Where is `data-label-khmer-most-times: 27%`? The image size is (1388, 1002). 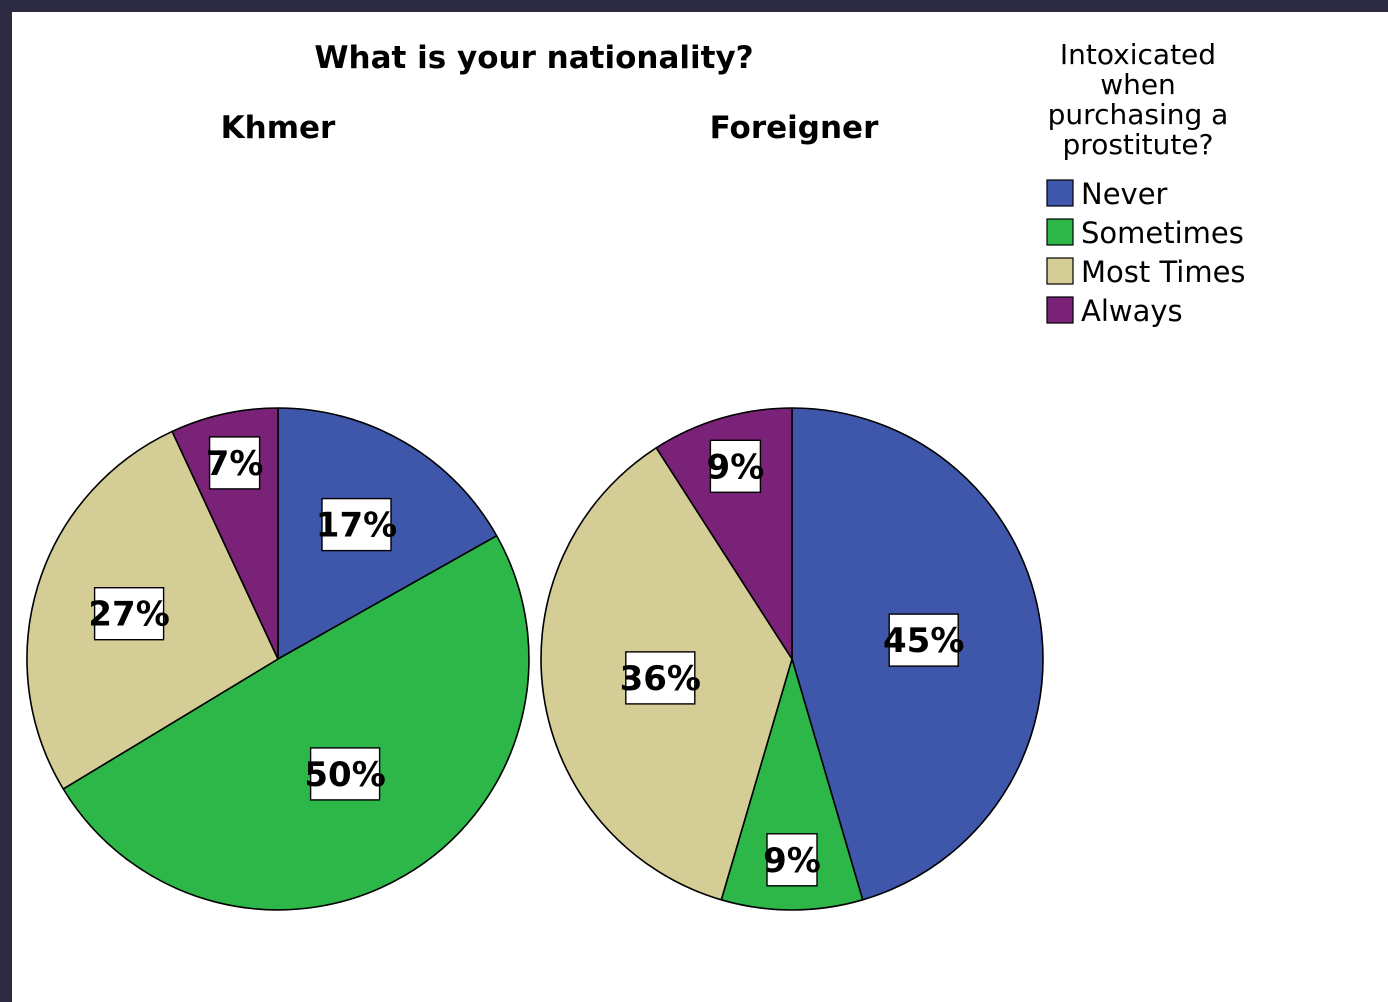 data-label-khmer-most-times: 27% is located at coordinates (128, 615).